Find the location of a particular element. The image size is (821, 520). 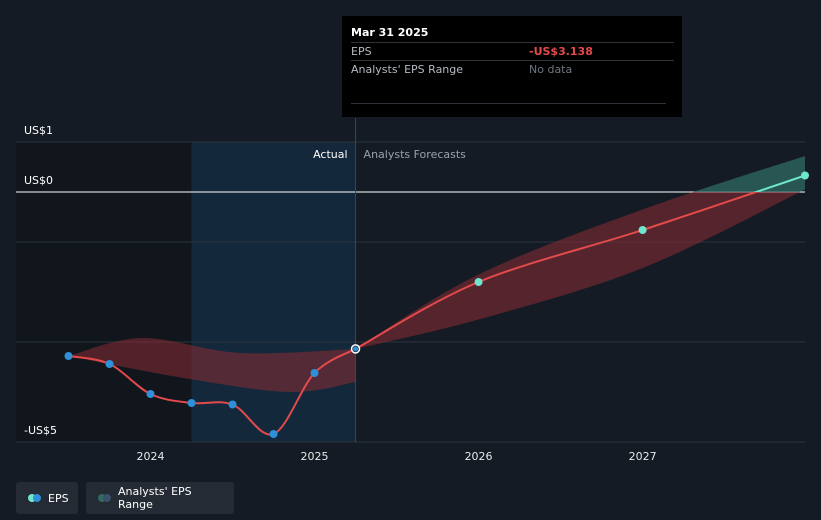

forecast-range-band-positive is located at coordinates (749, 174).